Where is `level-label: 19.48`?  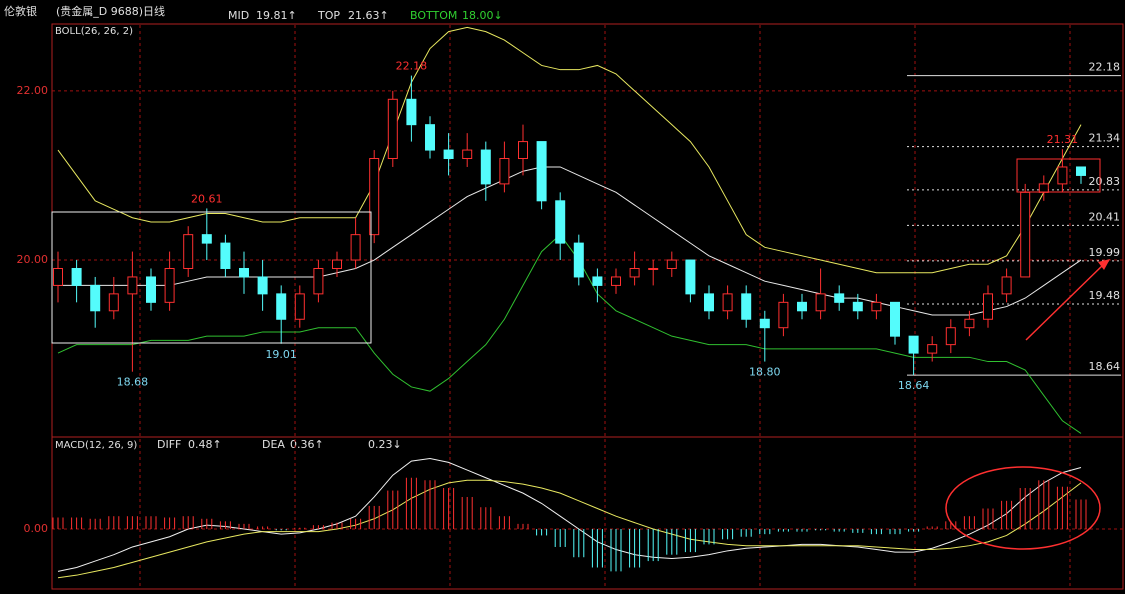
level-label: 19.48 is located at coordinates (1105, 295).